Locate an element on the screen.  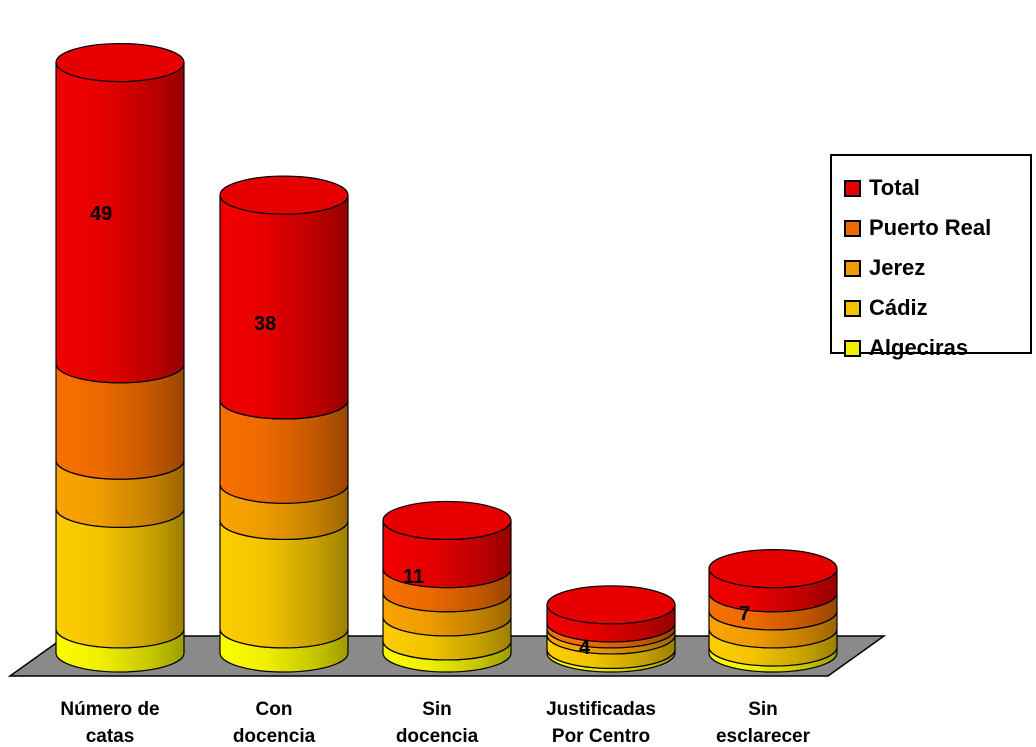
legend-item-total: Total is located at coordinates (937, 188).